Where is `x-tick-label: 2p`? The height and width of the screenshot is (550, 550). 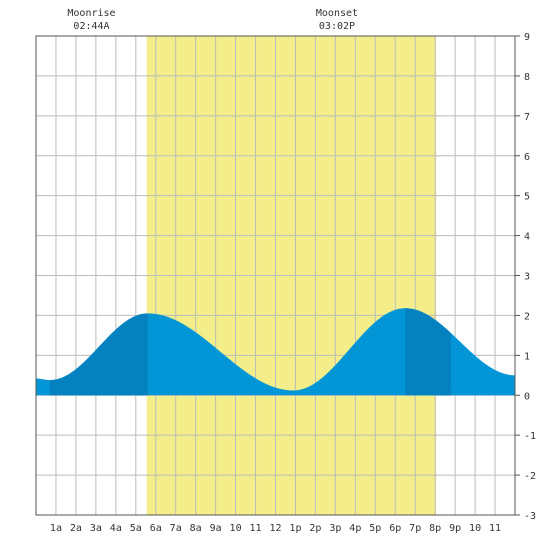 x-tick-label: 2p is located at coordinates (315, 528).